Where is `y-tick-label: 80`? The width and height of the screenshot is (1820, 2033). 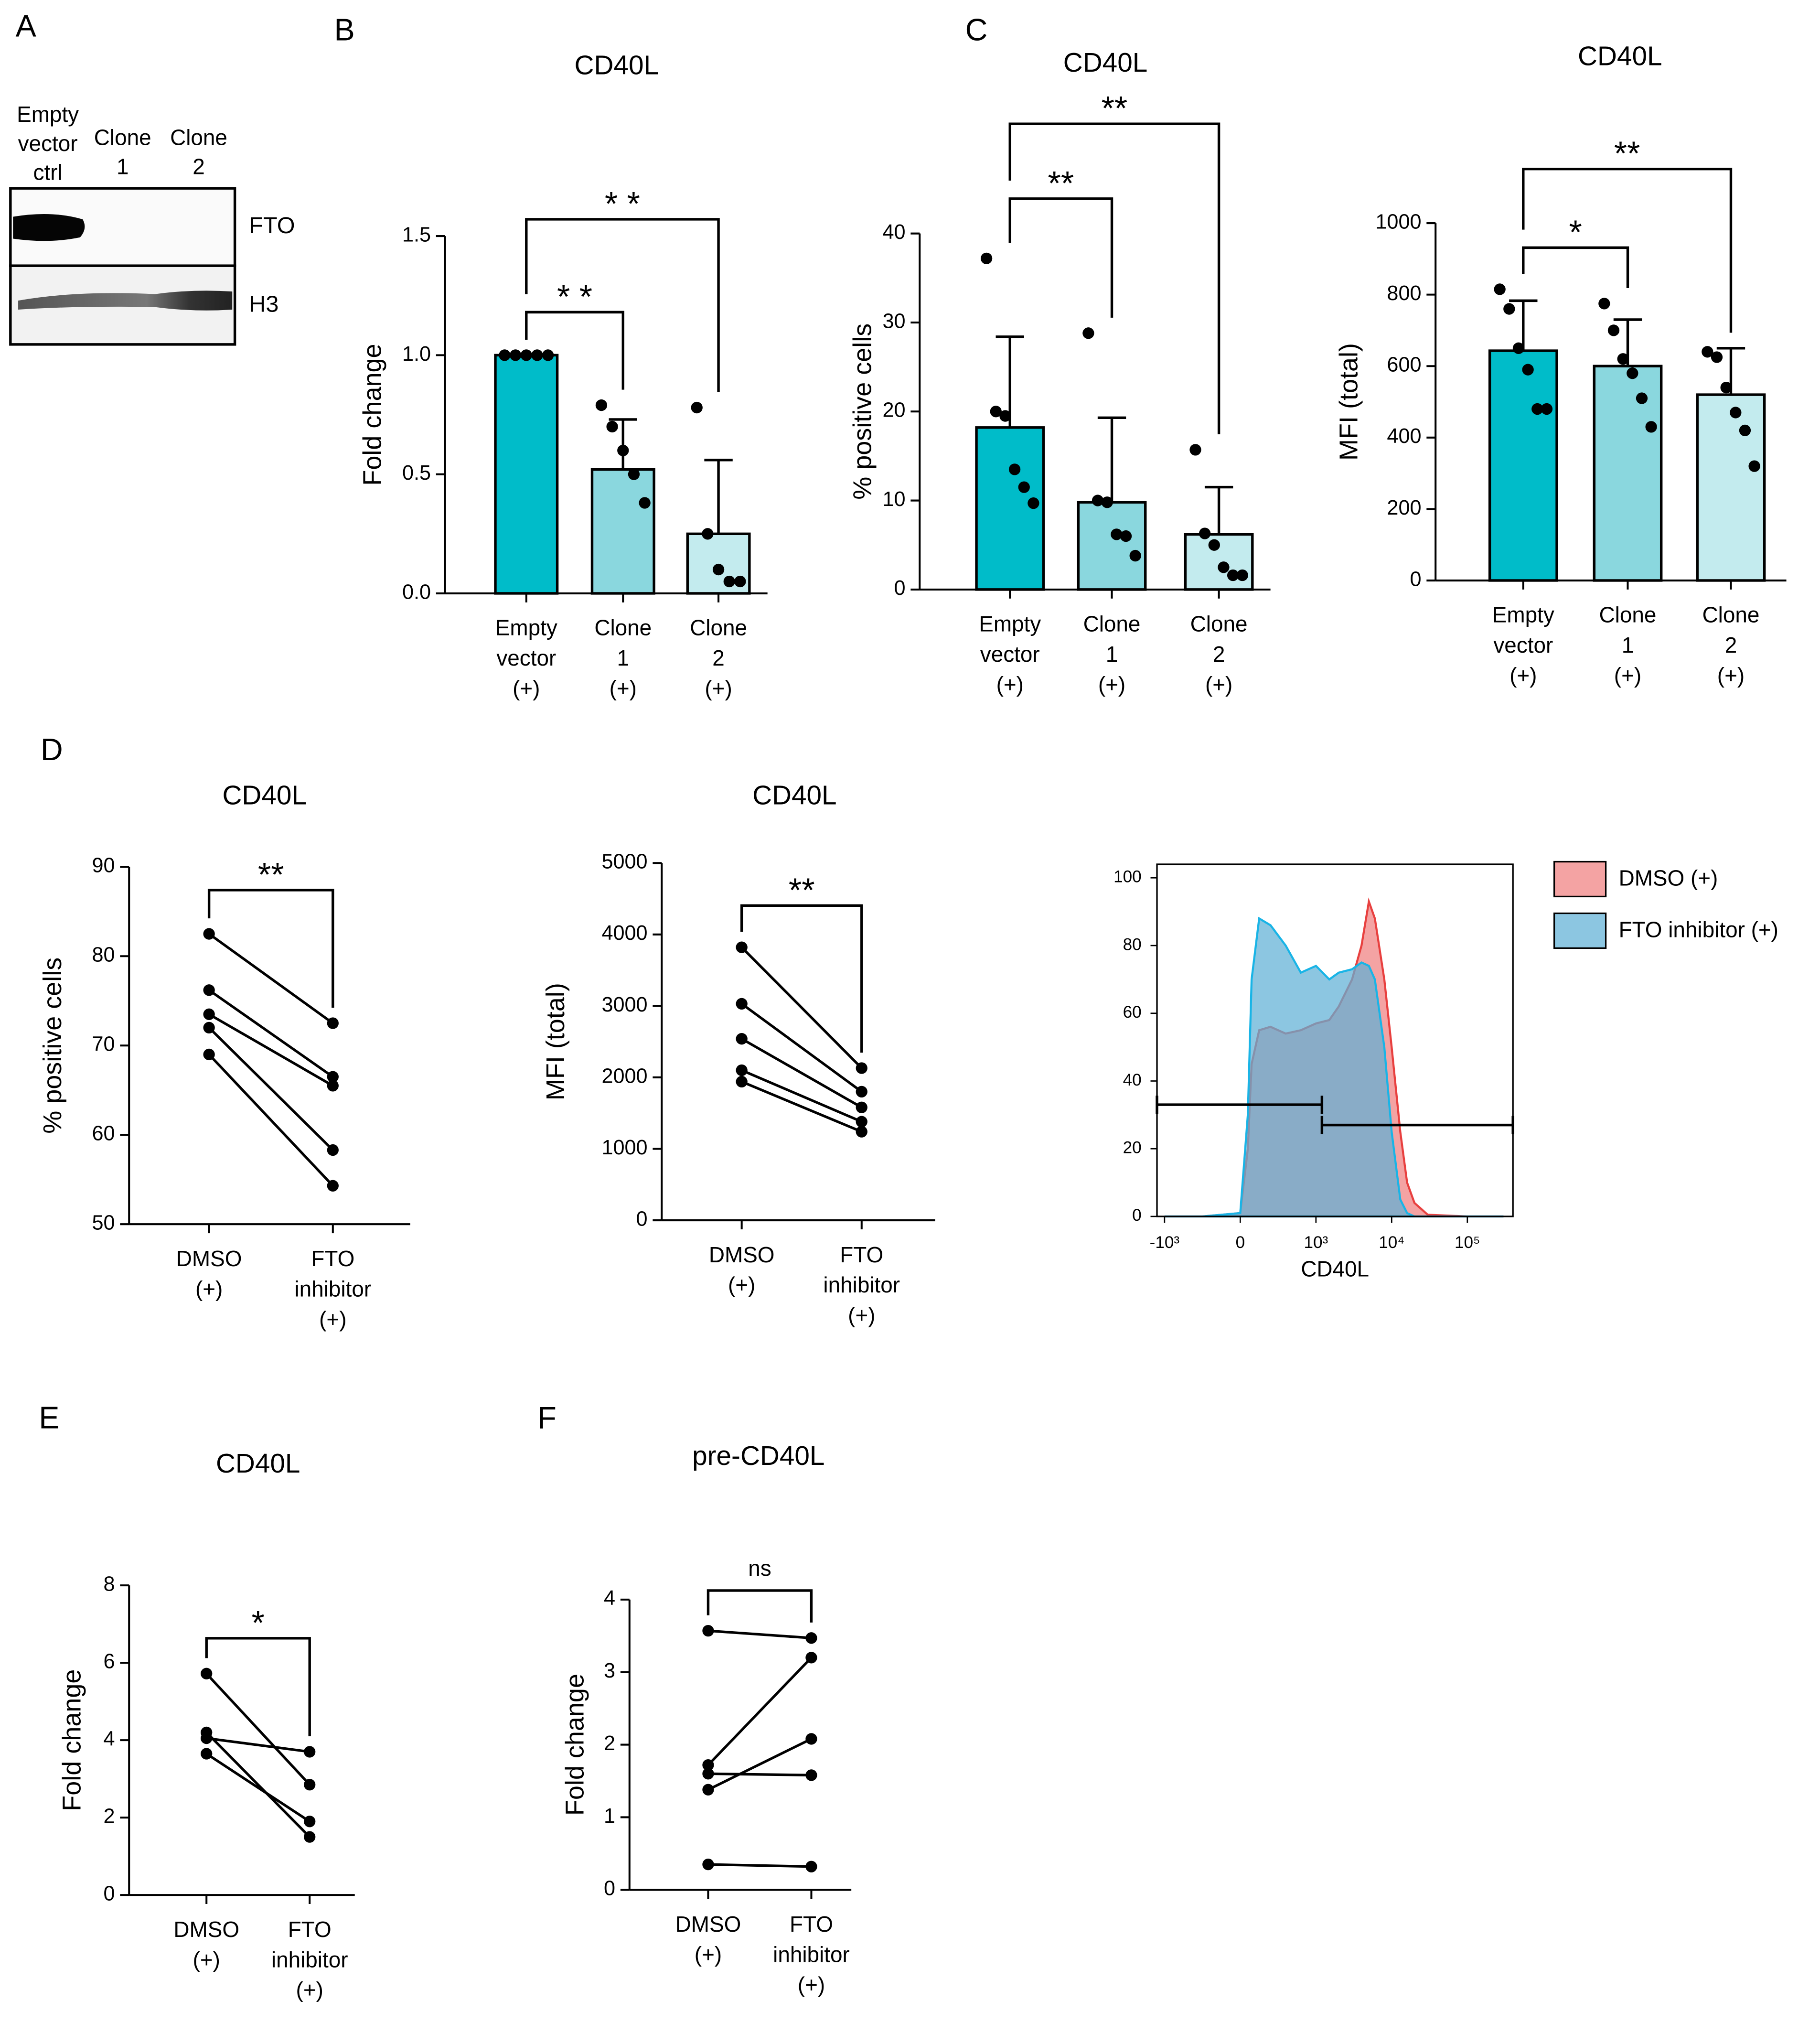
y-tick-label: 80 is located at coordinates (104, 955).